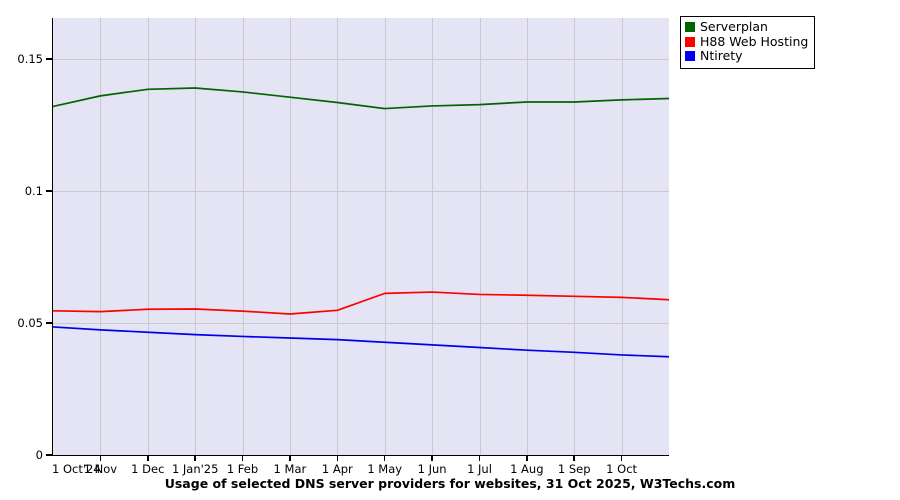 The height and width of the screenshot is (500, 900). I want to click on x-tick-label-6: 1 Apr, so click(337, 469).